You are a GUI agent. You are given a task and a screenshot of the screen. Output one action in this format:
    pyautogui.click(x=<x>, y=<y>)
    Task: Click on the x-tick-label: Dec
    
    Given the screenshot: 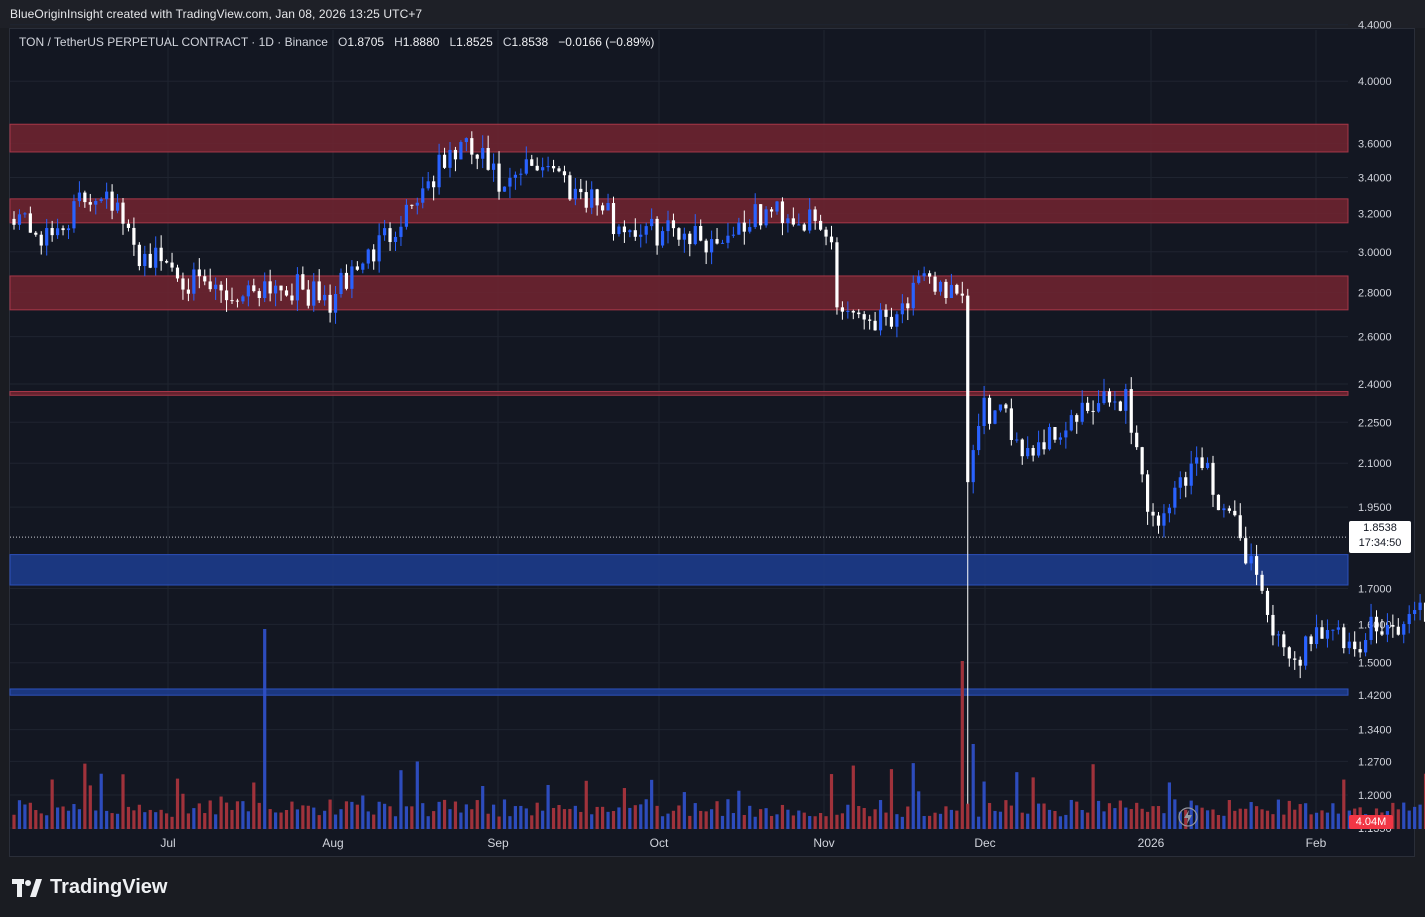 What is the action you would take?
    pyautogui.click(x=984, y=843)
    